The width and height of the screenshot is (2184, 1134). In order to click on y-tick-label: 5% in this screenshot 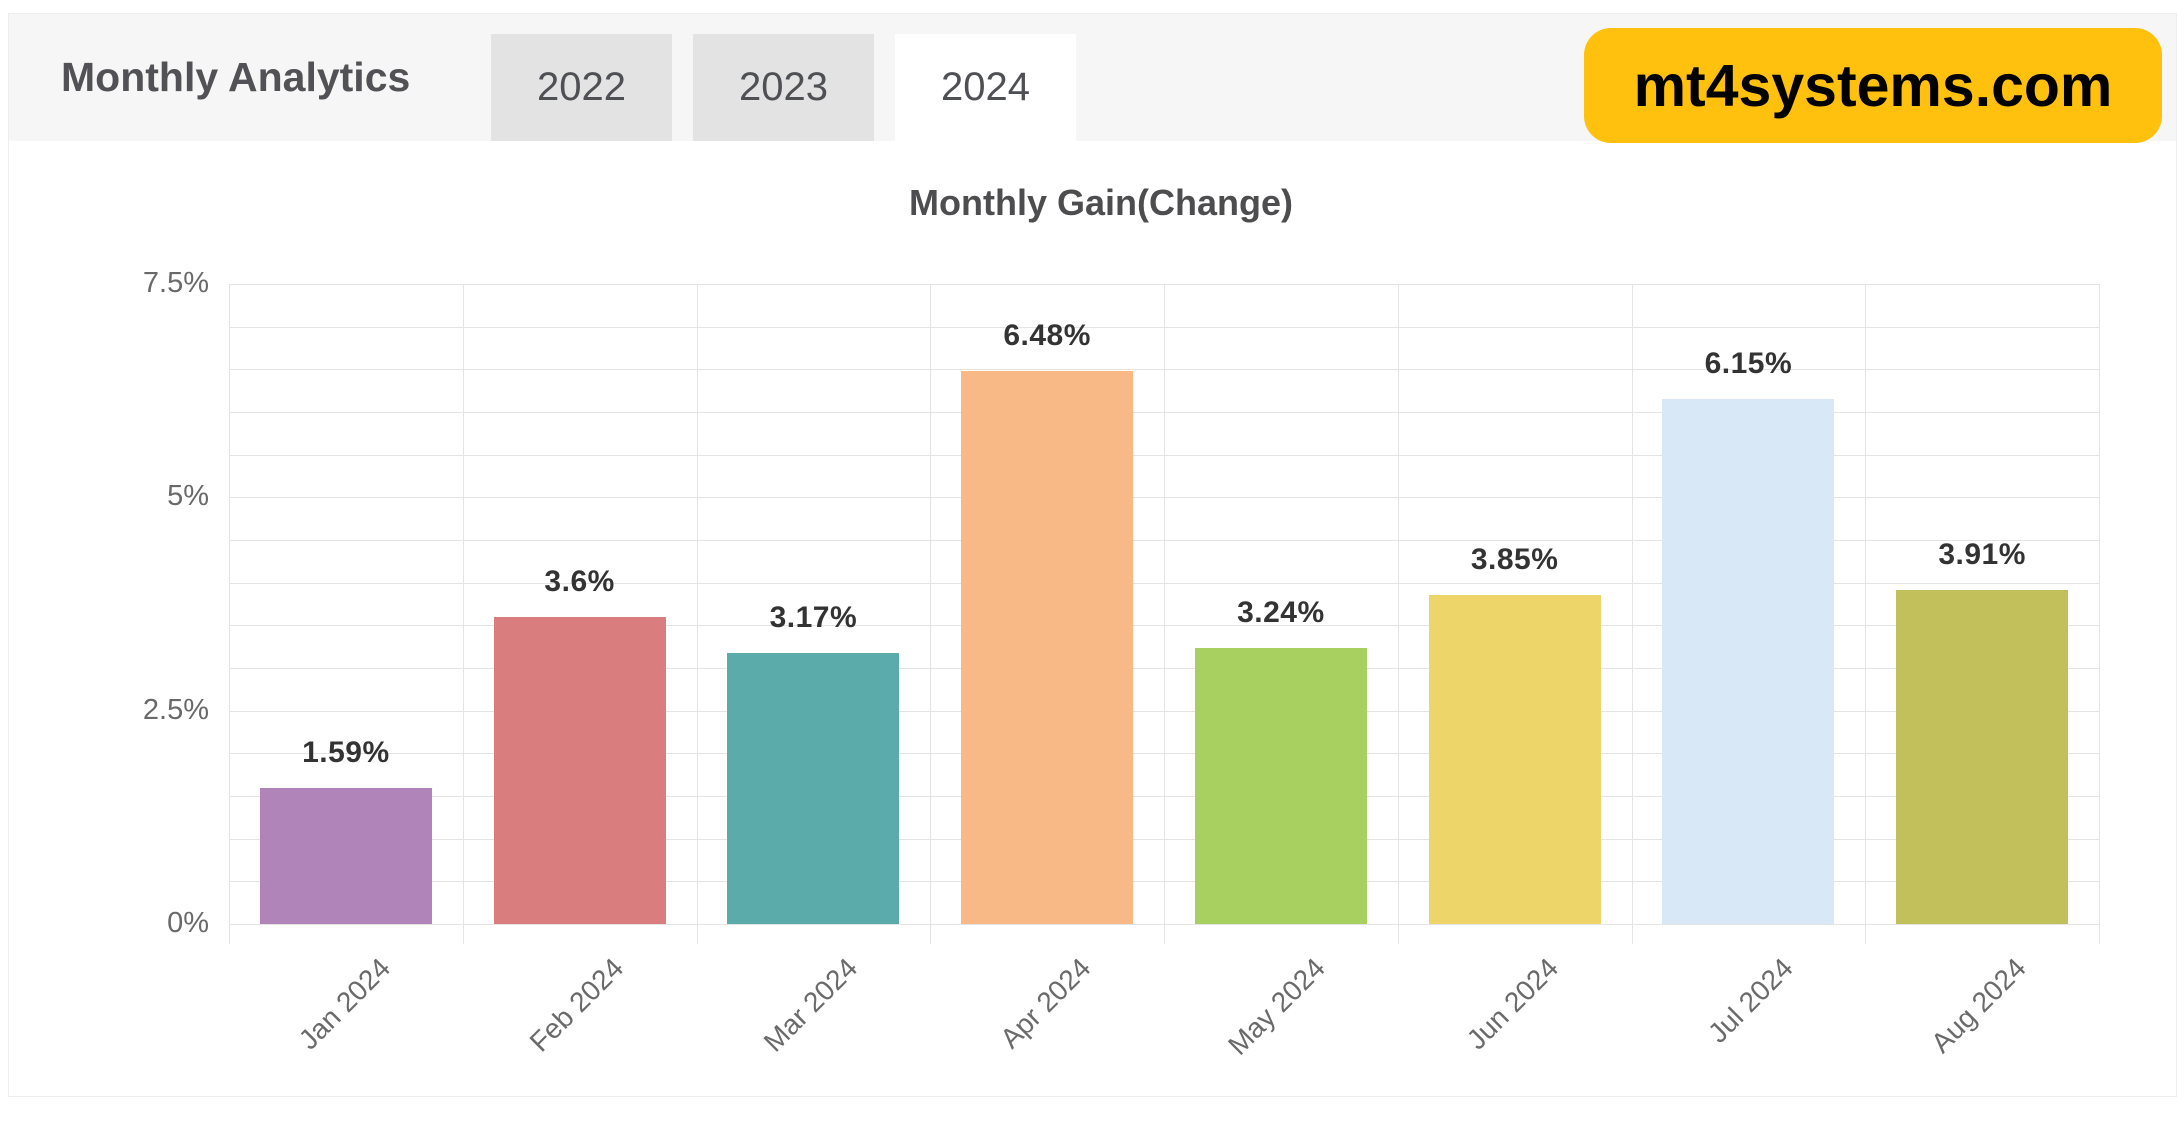, I will do `click(188, 496)`.